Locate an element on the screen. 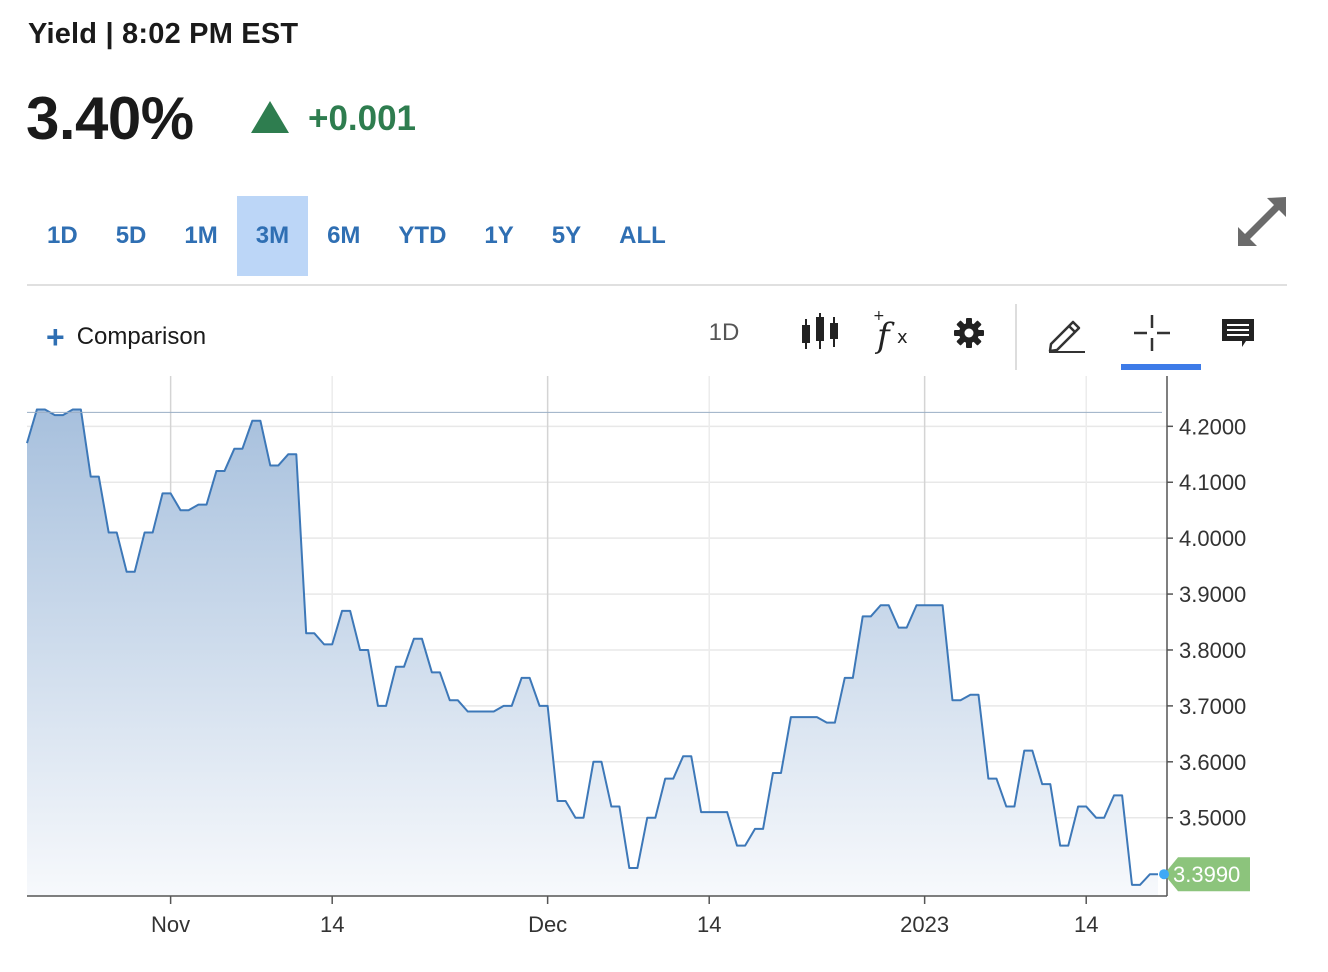 This screenshot has height=972, width=1328. settings-button is located at coordinates (969, 333).